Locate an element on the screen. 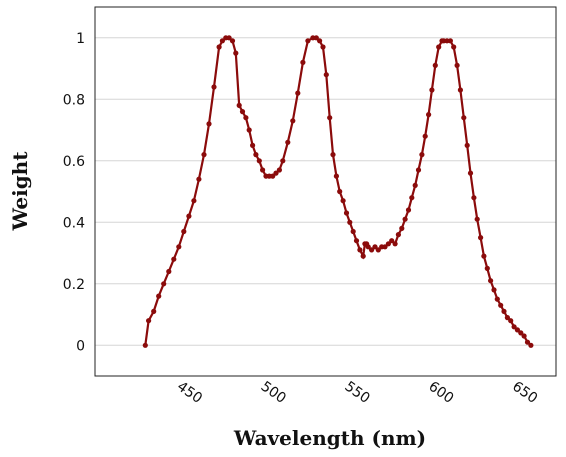  y-tick-label: 0.8 is located at coordinates (74, 100).